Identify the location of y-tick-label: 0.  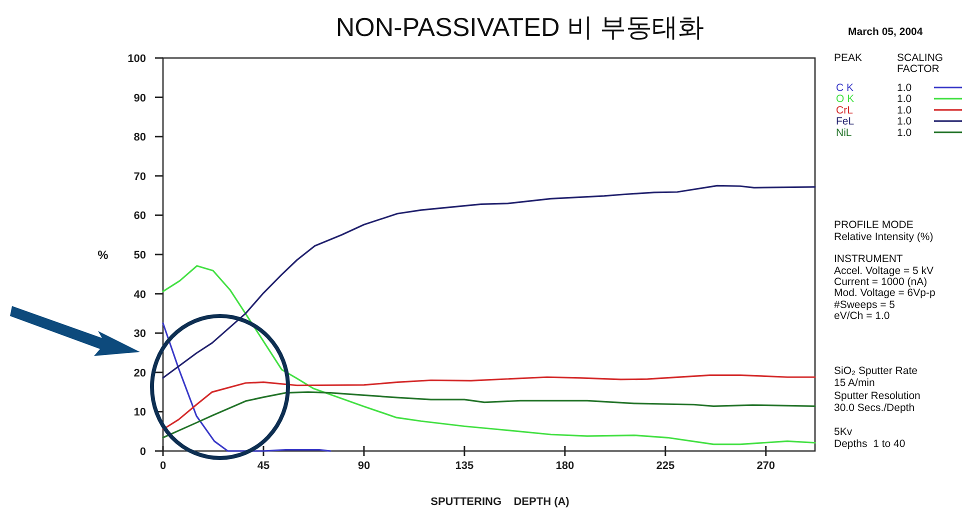
(143, 452).